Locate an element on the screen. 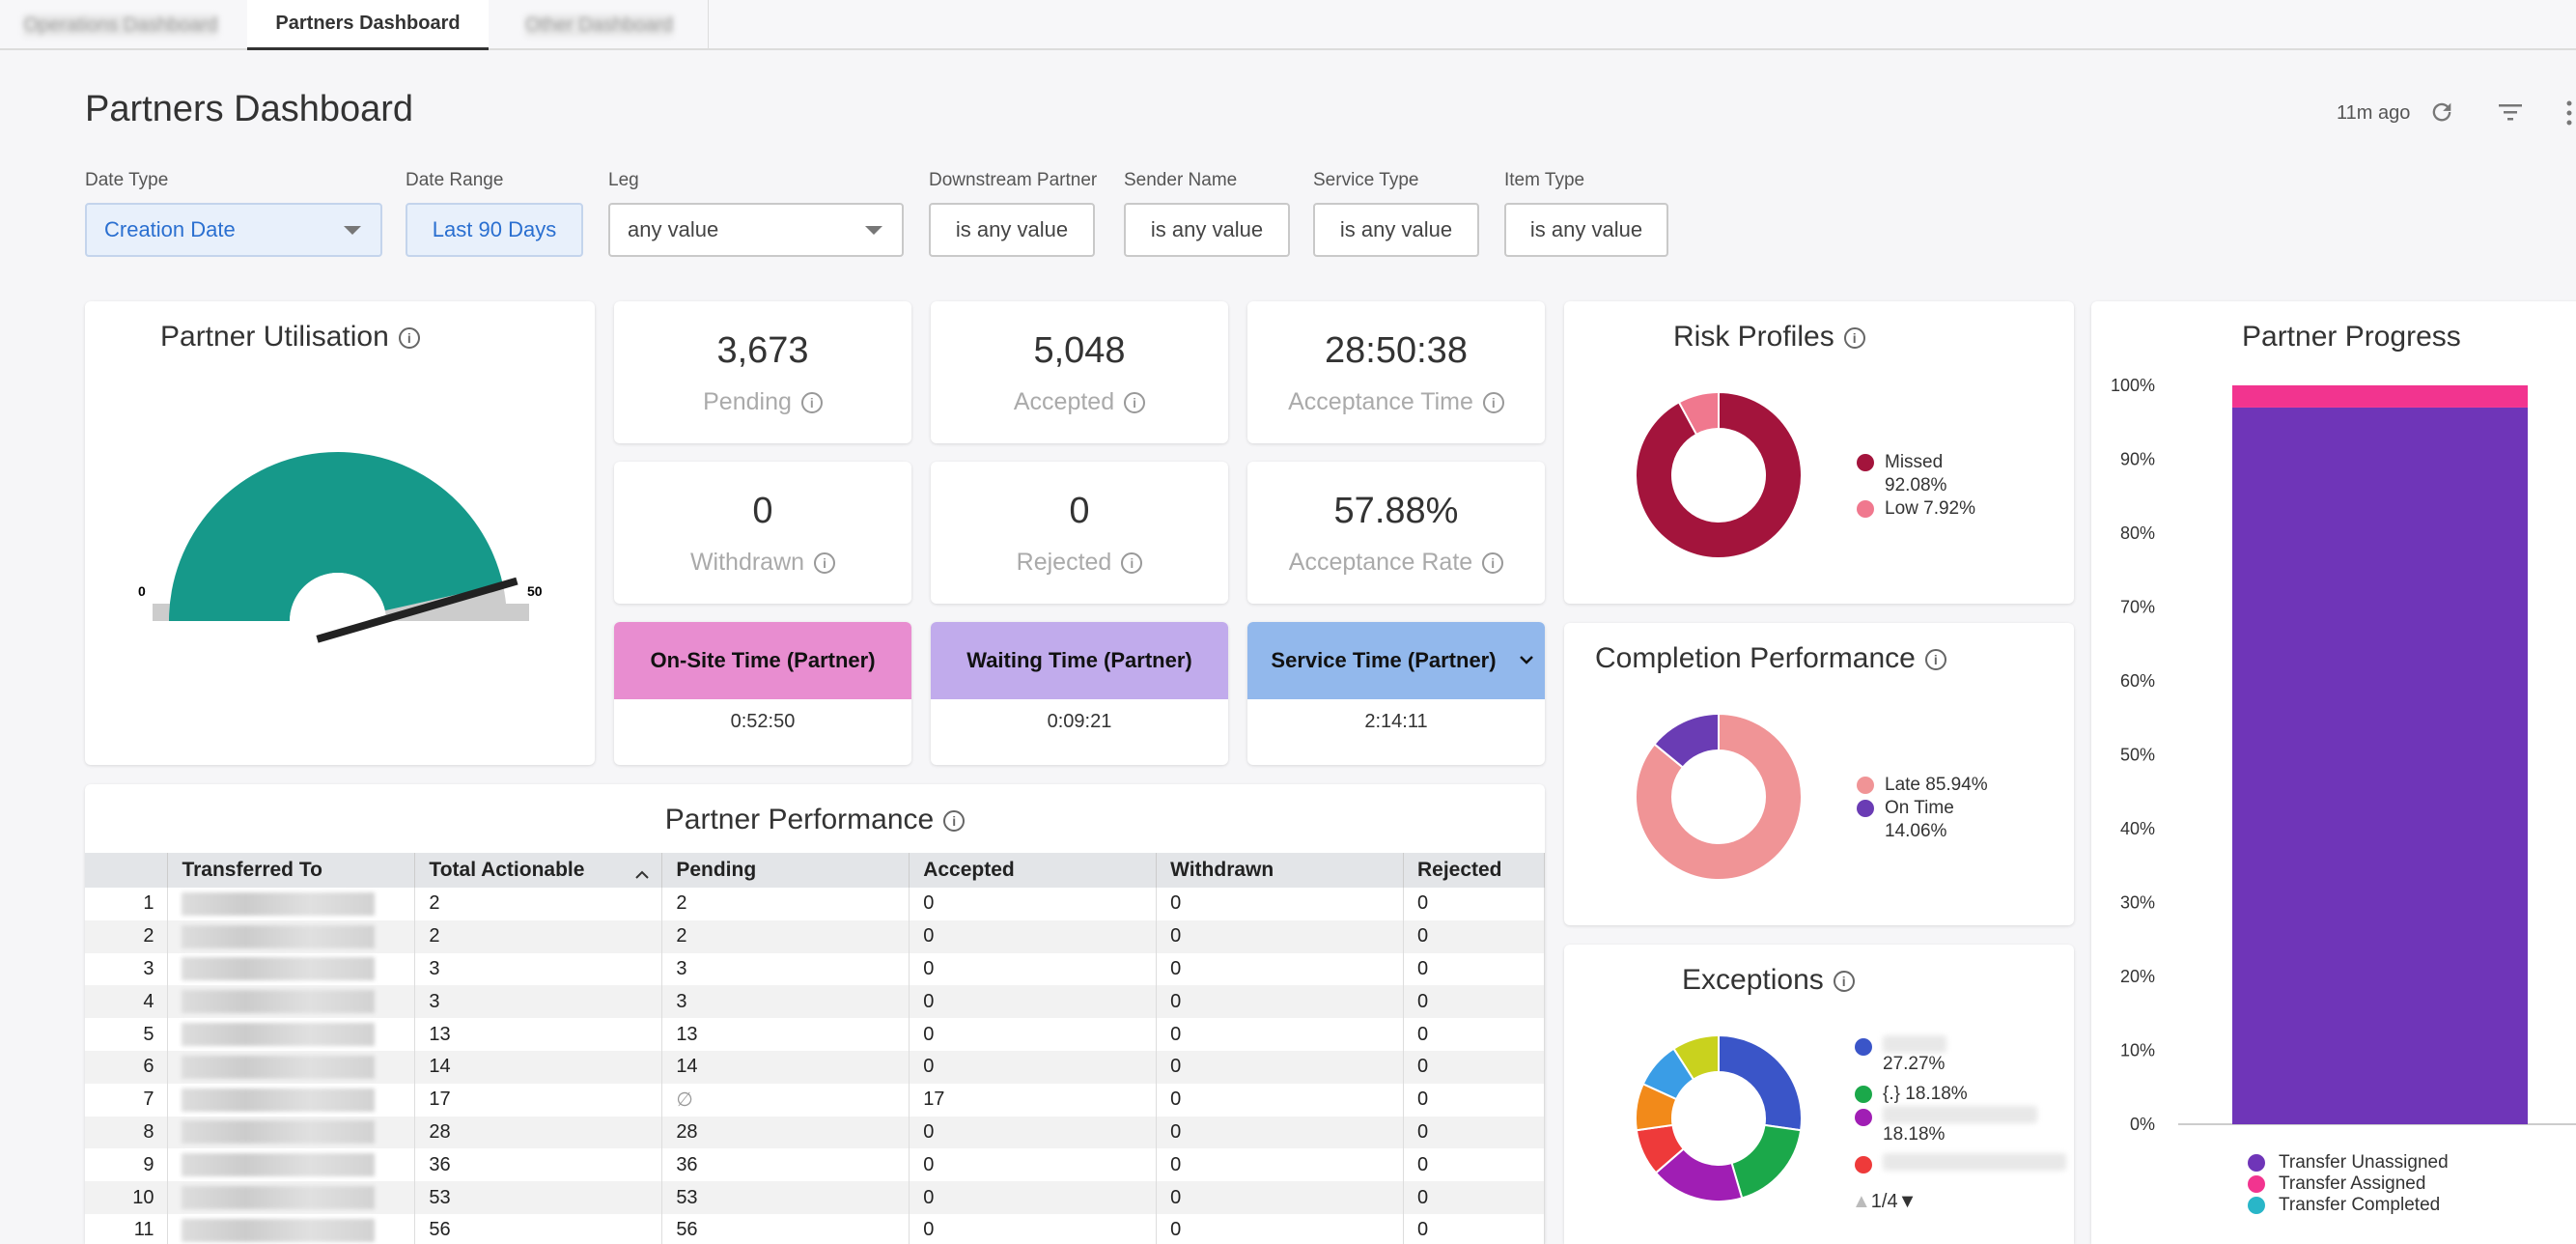  last-updated: 11m ago is located at coordinates (2374, 113).